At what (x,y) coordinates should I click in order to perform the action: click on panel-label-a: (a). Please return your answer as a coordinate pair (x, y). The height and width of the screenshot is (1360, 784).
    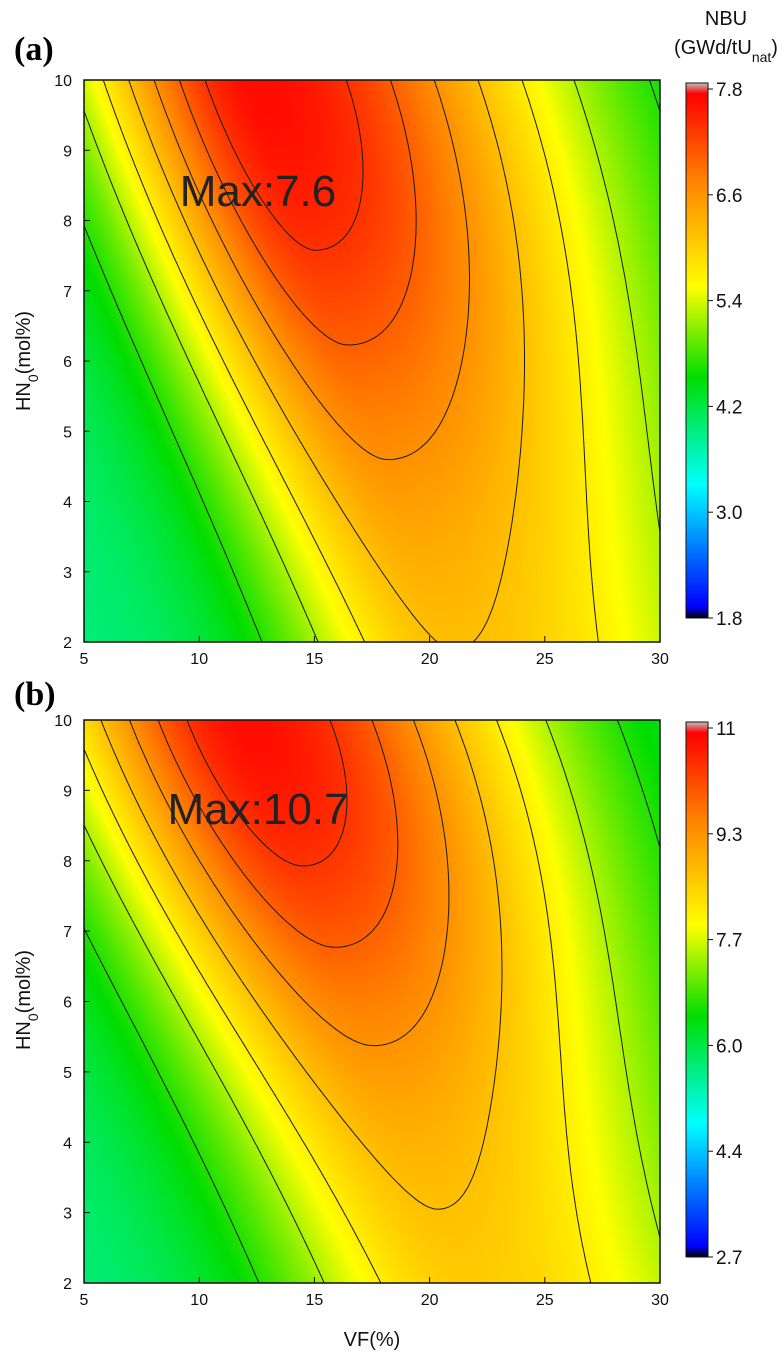
    Looking at the image, I should click on (34, 49).